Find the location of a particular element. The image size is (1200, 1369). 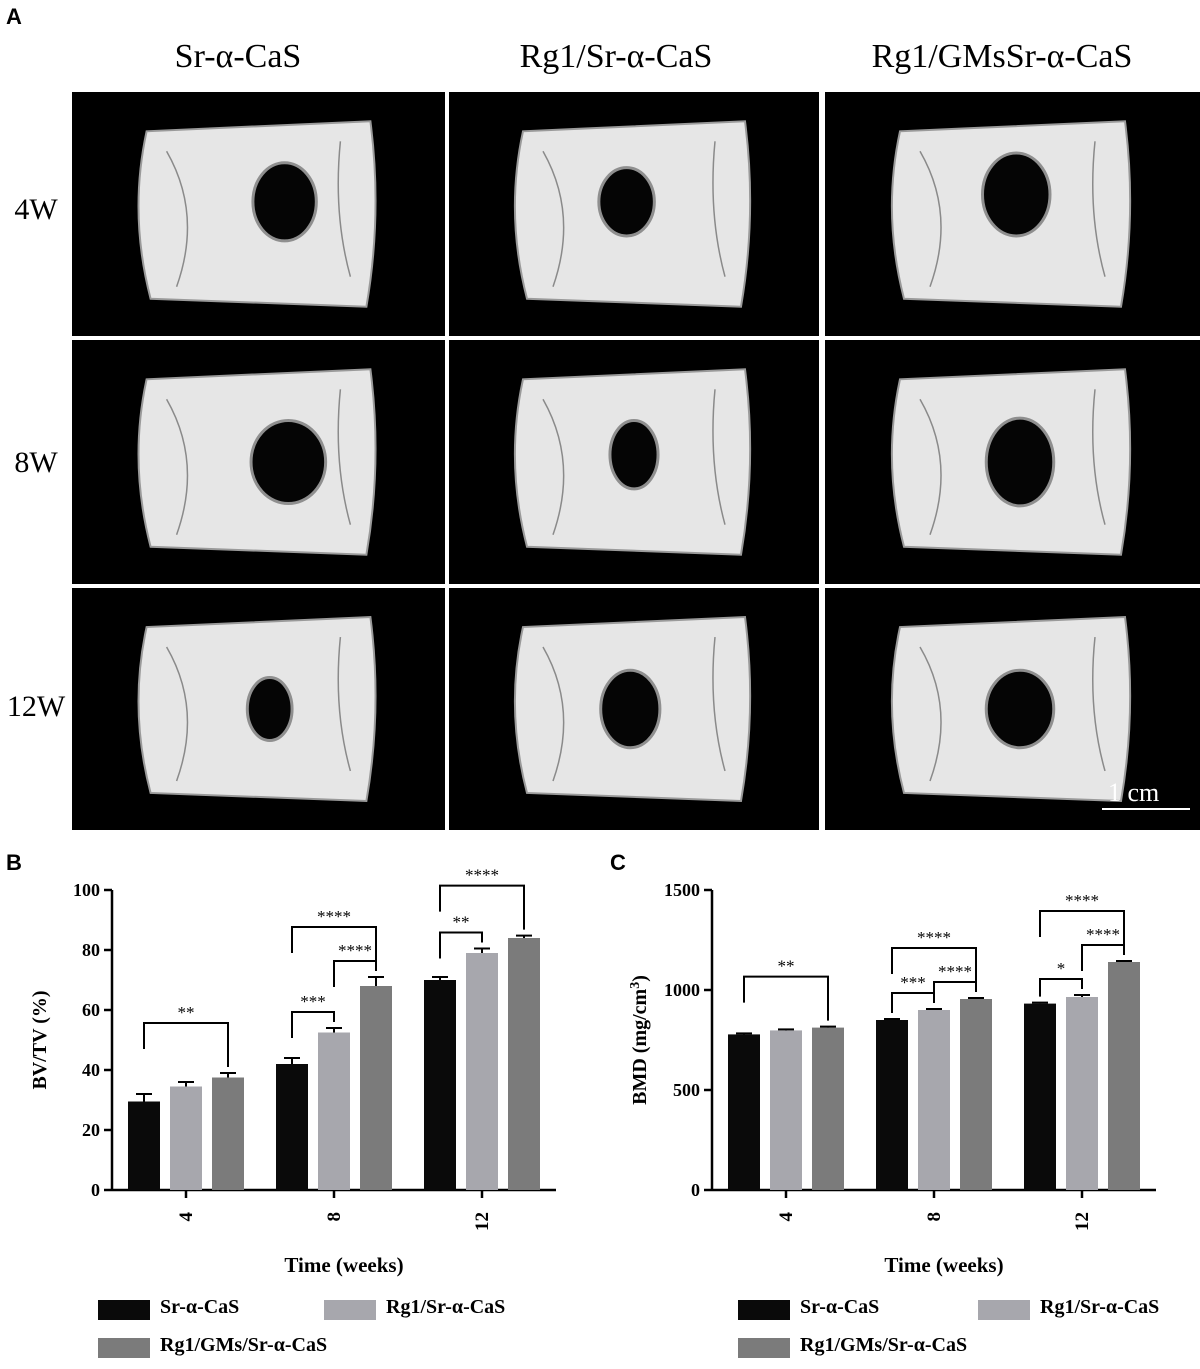

row-header-8w: 8W is located at coordinates (36, 462).